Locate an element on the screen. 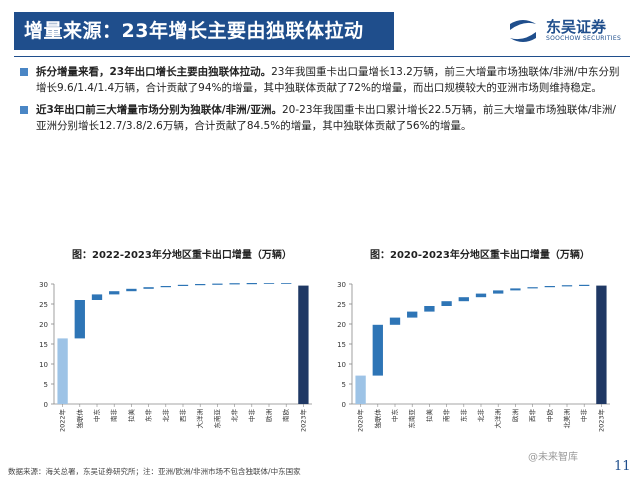 The image size is (640, 480). title-bar is located at coordinates (204, 31).